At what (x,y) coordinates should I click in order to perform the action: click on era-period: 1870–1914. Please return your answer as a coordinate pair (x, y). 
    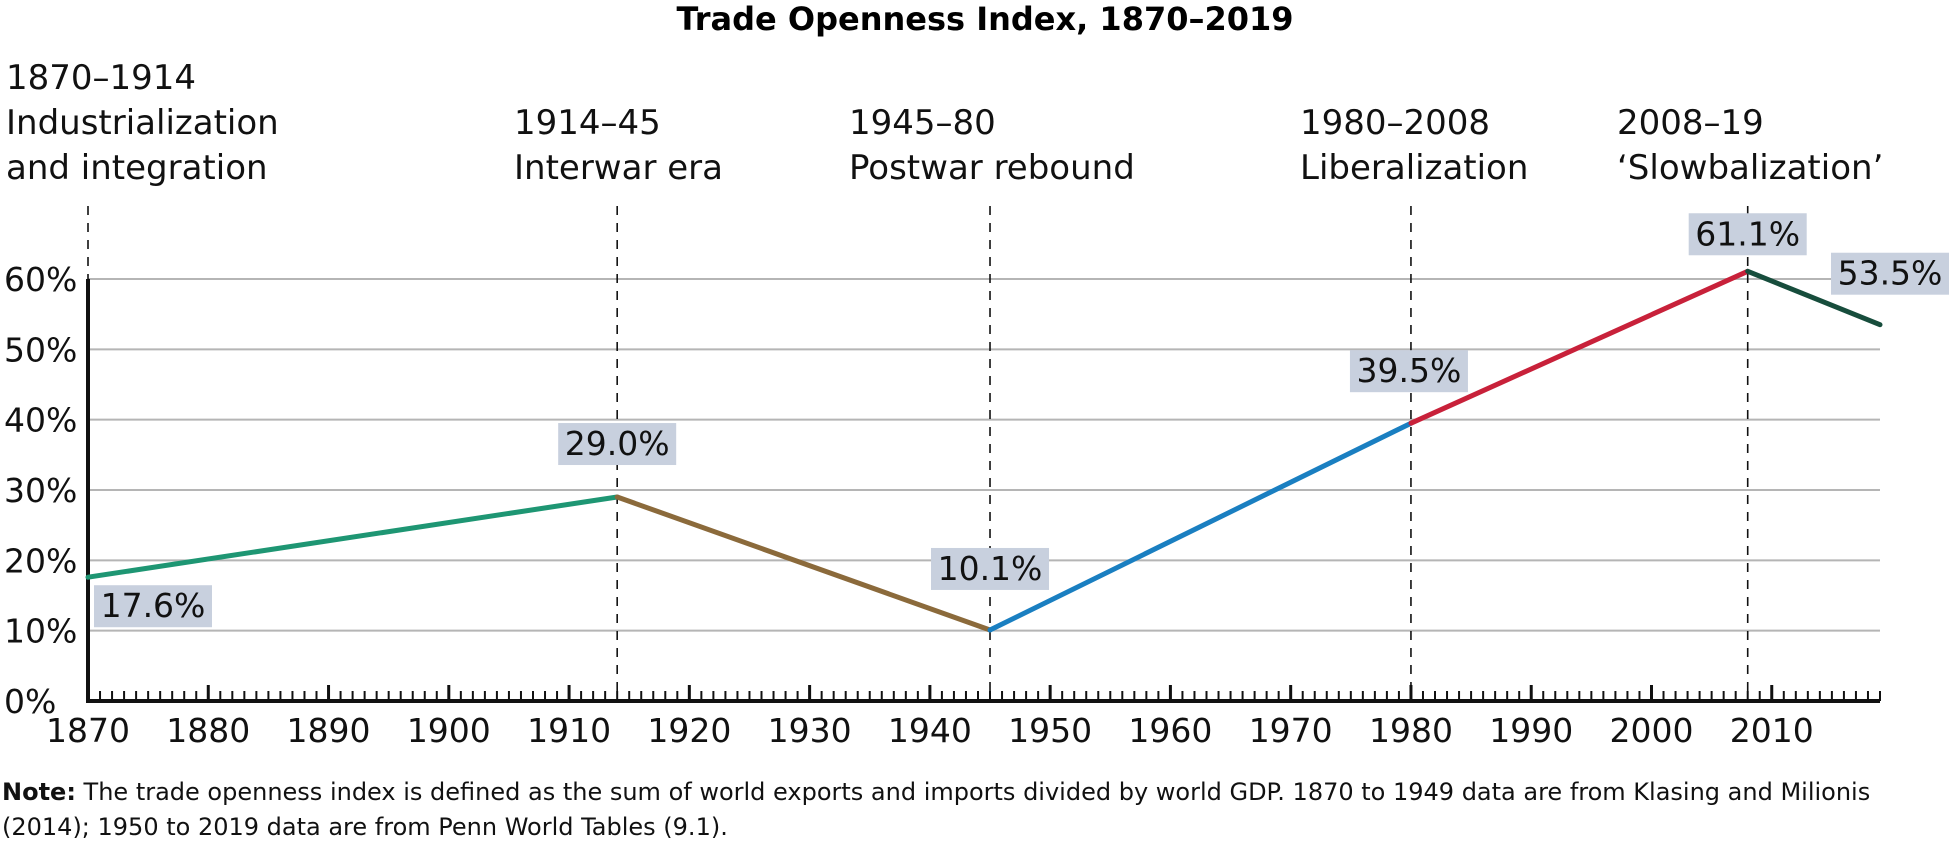
    Looking at the image, I should click on (101, 78).